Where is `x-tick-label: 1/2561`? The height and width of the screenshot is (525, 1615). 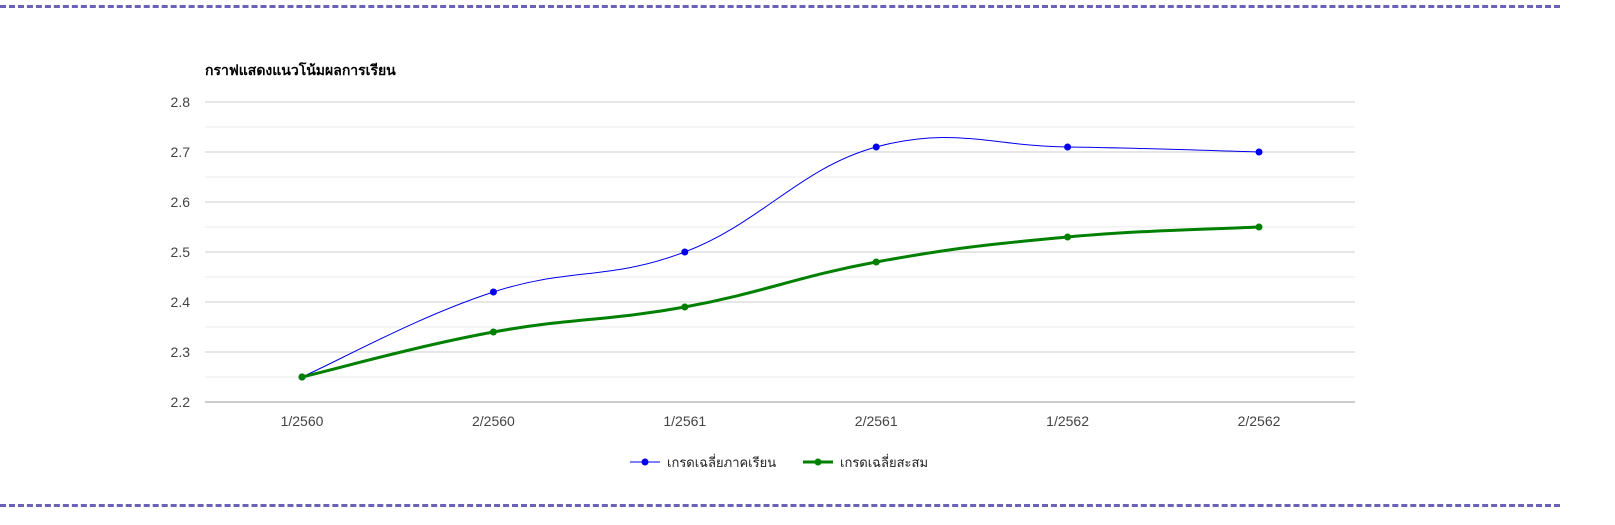 x-tick-label: 1/2561 is located at coordinates (684, 421).